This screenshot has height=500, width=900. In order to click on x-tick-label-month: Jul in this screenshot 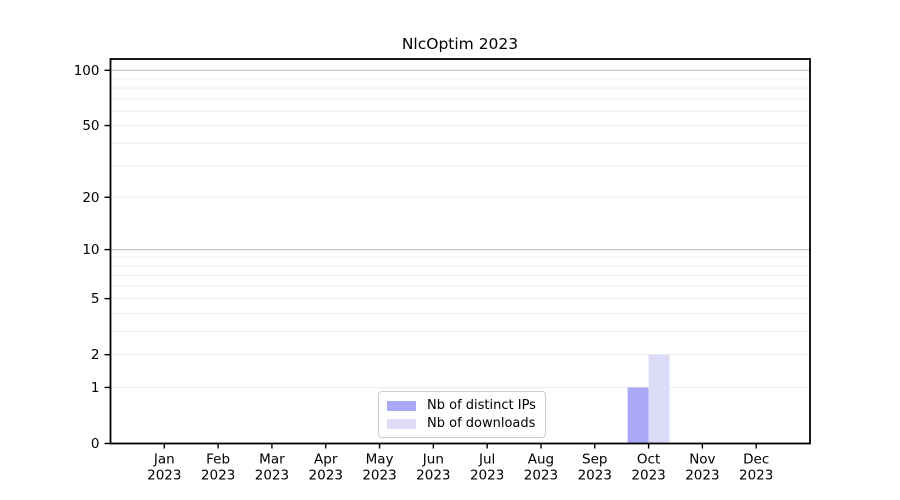, I will do `click(486, 460)`.